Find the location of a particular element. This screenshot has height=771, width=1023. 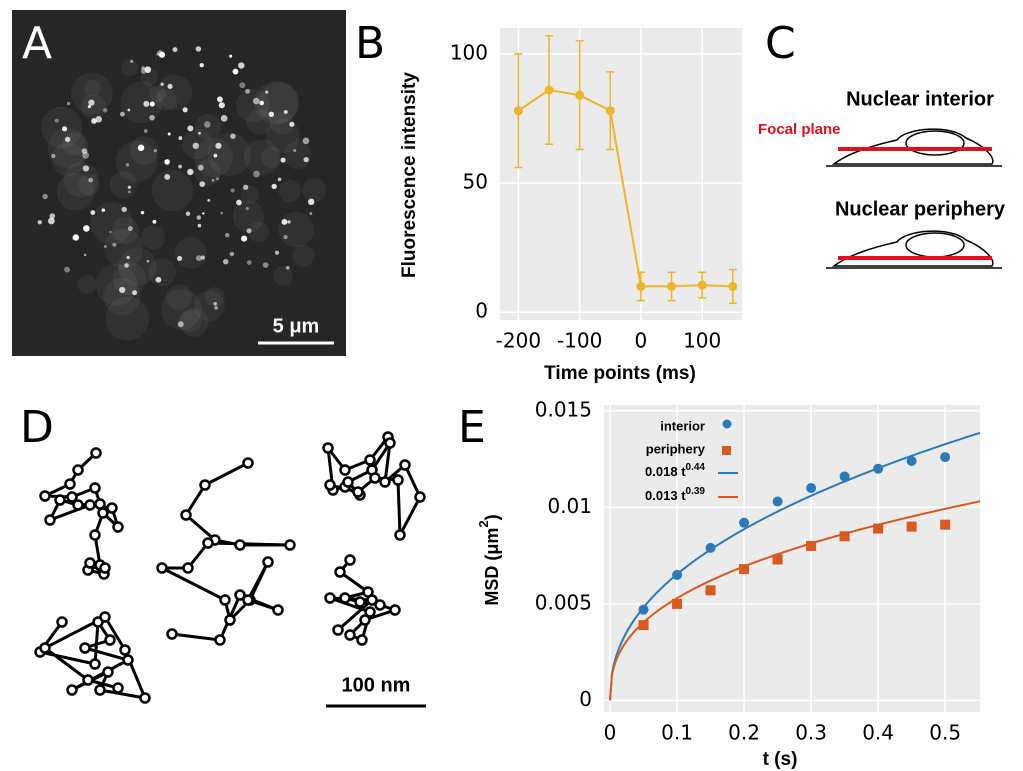

x-tick-label: 100 is located at coordinates (702, 341).